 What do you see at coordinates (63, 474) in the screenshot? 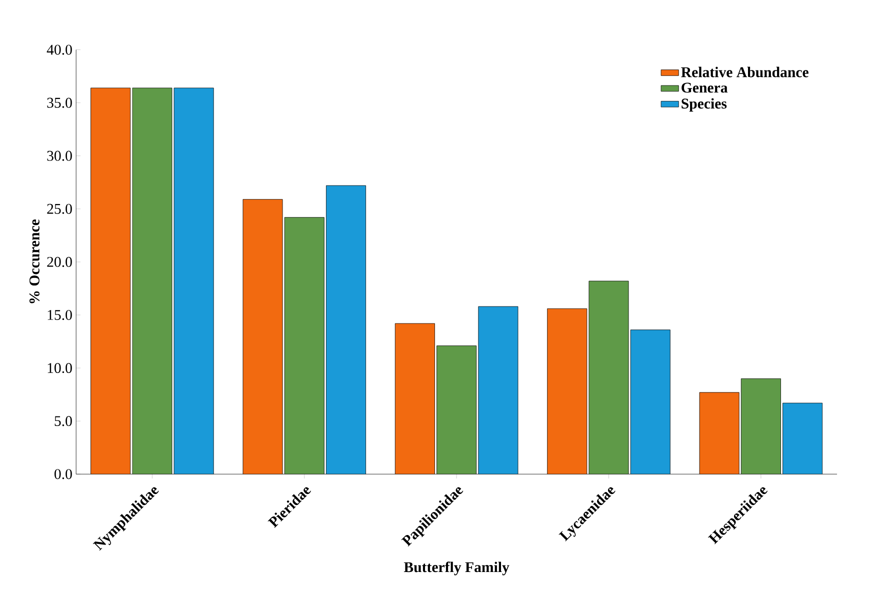
I see `y-tick-label: 0.0` at bounding box center [63, 474].